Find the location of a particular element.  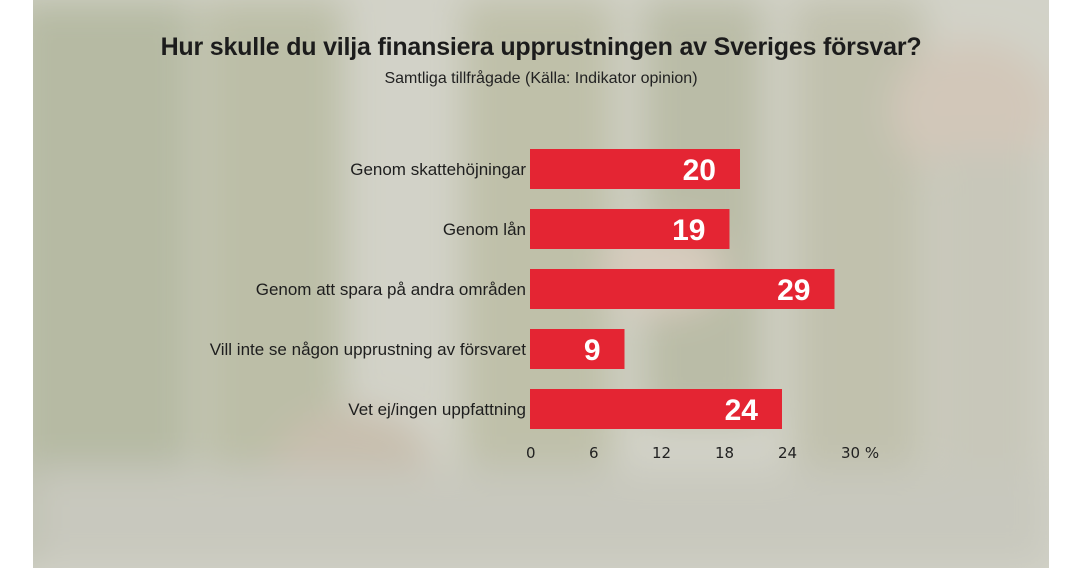

x-tick-label: 12 is located at coordinates (661, 453).